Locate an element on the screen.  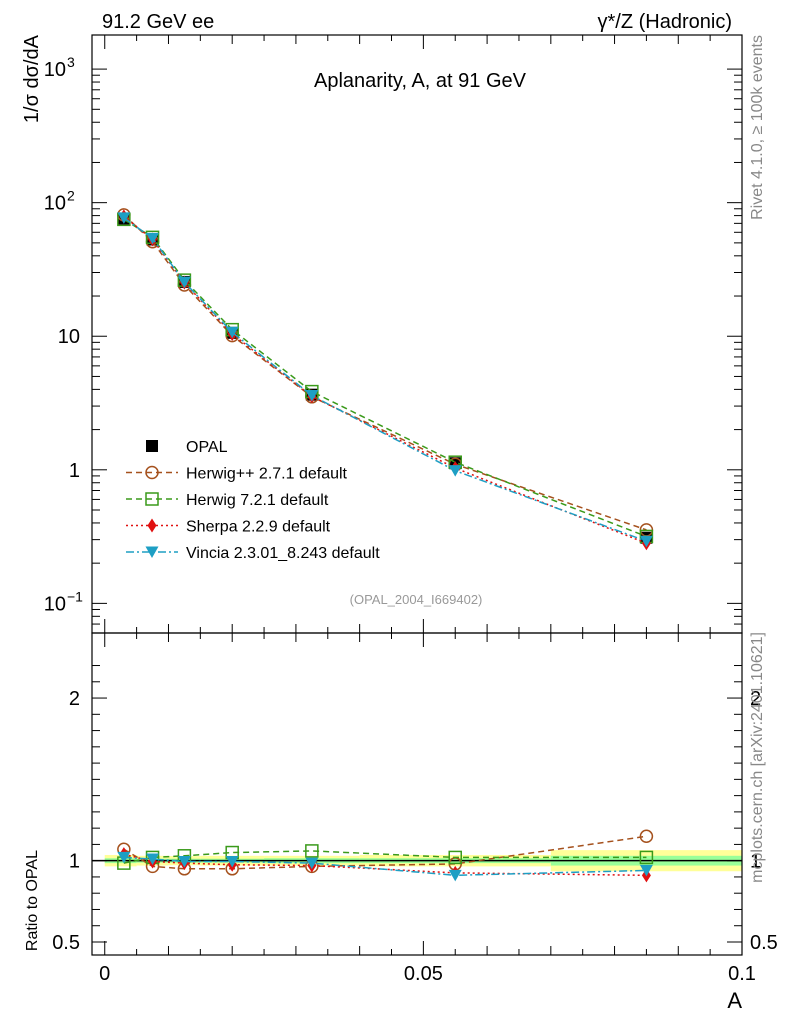
legend-label: Herwig++ 2.7.1 default is located at coordinates (267, 474).